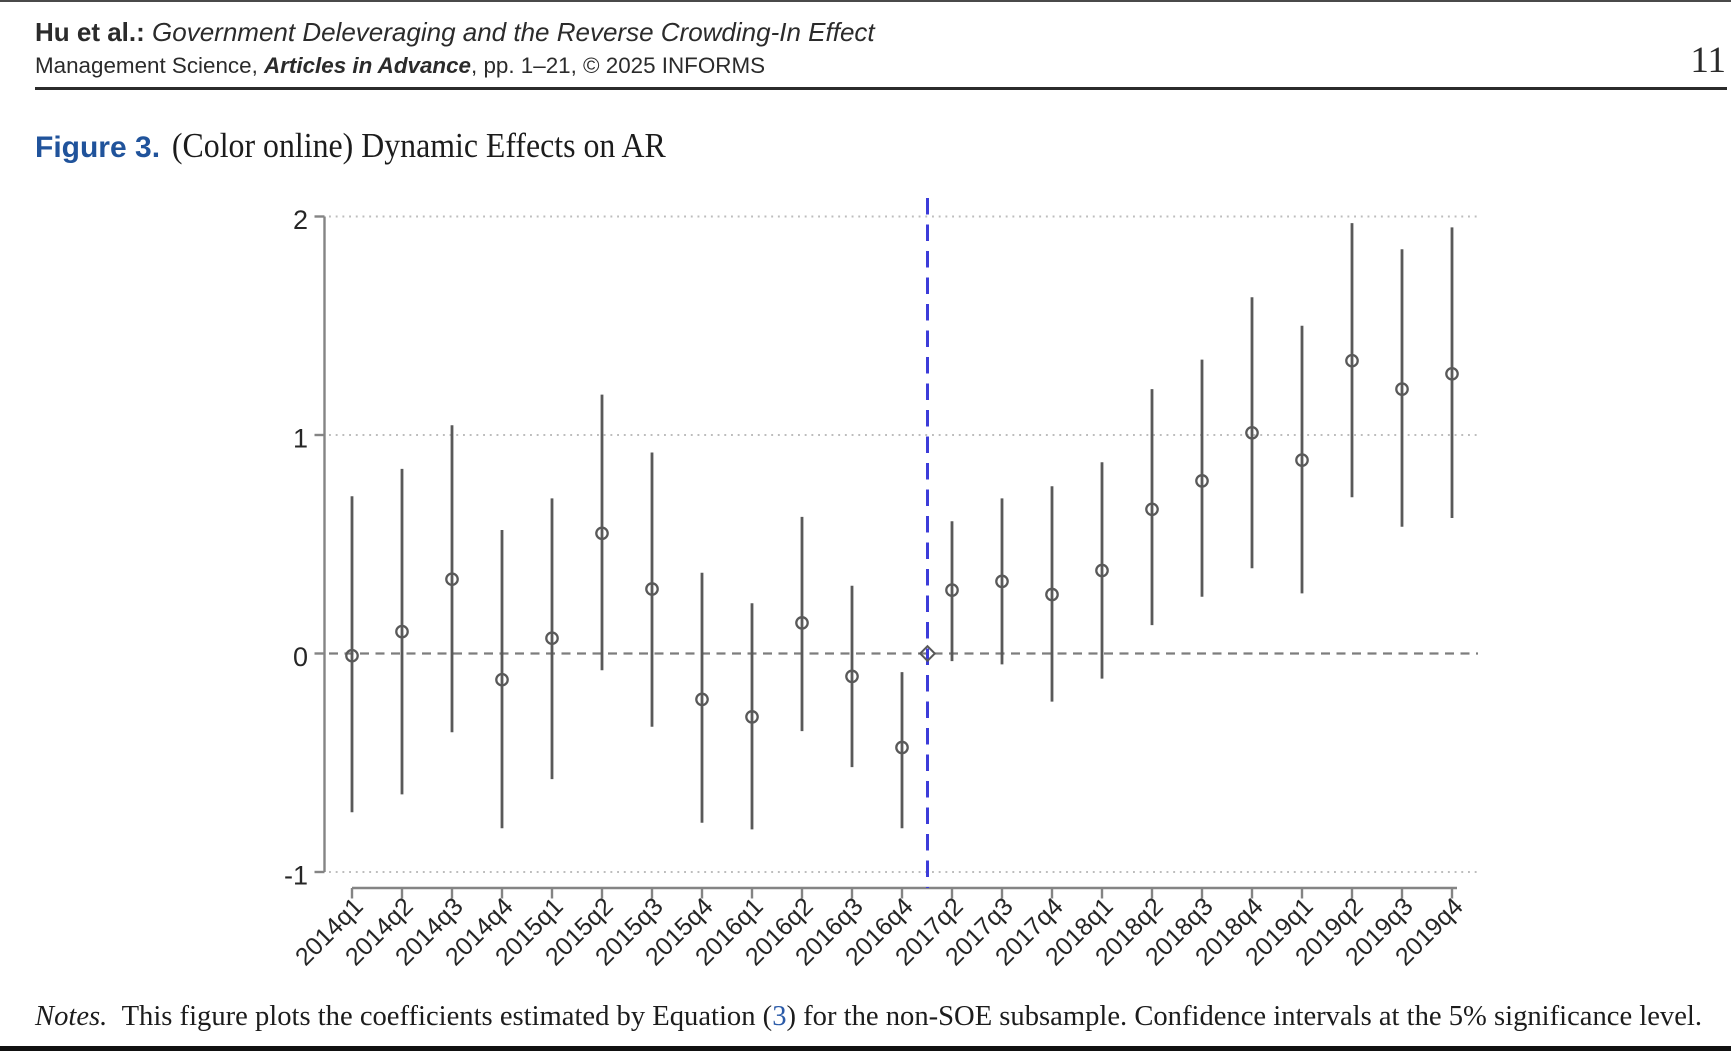 This screenshot has width=1731, height=1055. I want to click on svg-text: 0, so click(300, 657).